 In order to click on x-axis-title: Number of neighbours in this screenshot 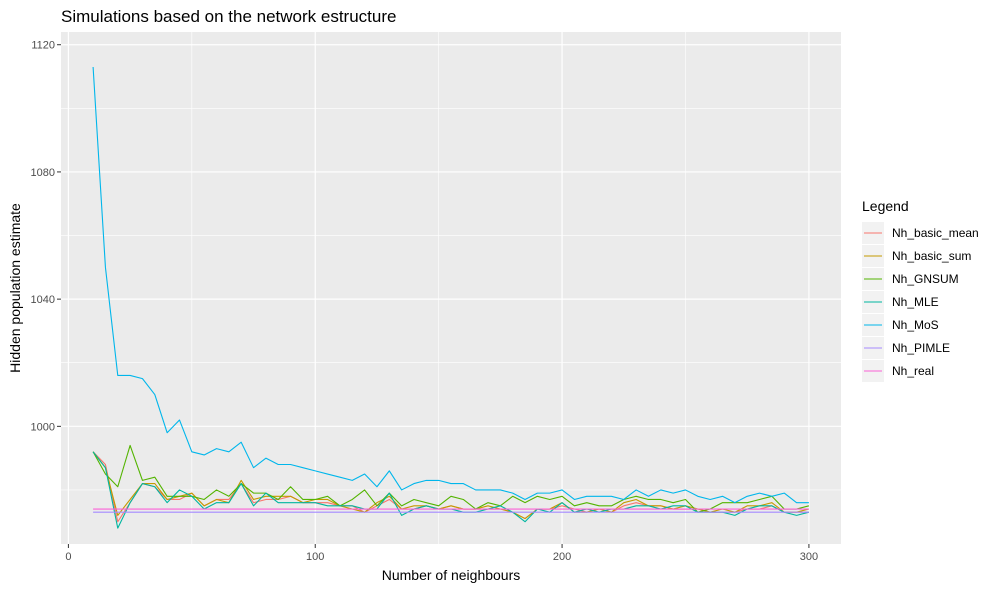, I will do `click(451, 575)`.